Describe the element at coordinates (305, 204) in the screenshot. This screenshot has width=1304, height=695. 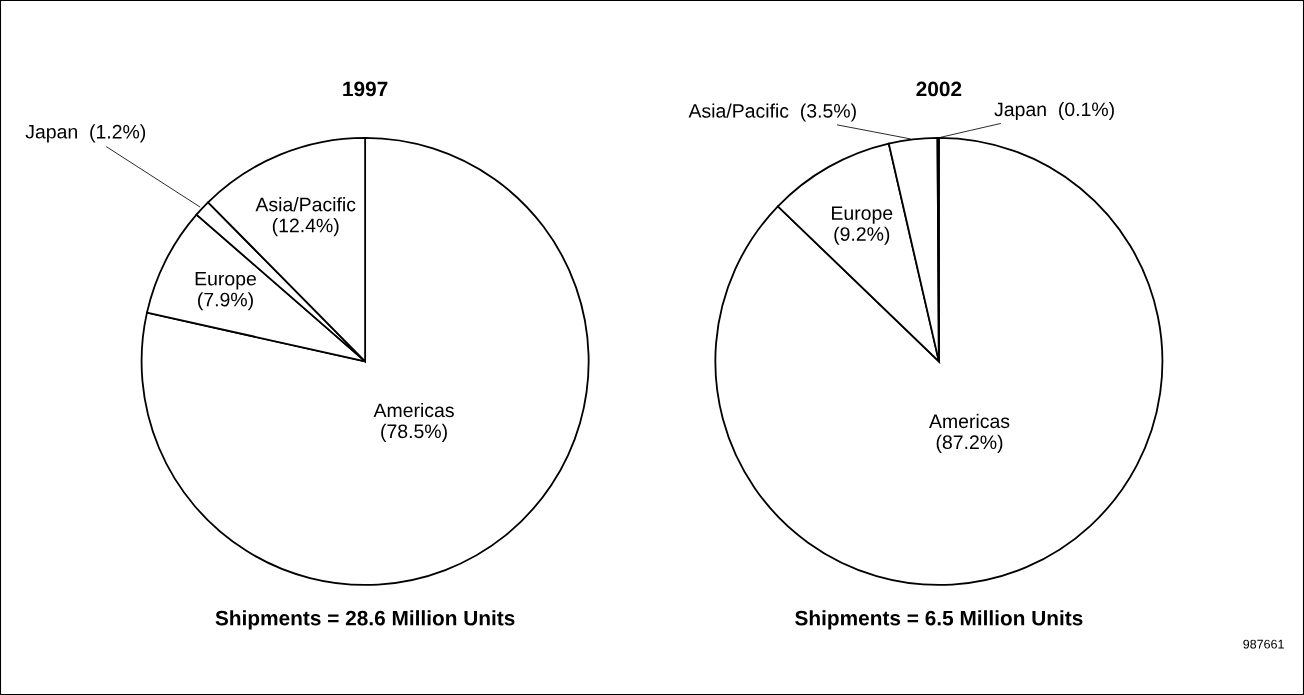
I see `slice-label: Asia/Pacific` at that location.